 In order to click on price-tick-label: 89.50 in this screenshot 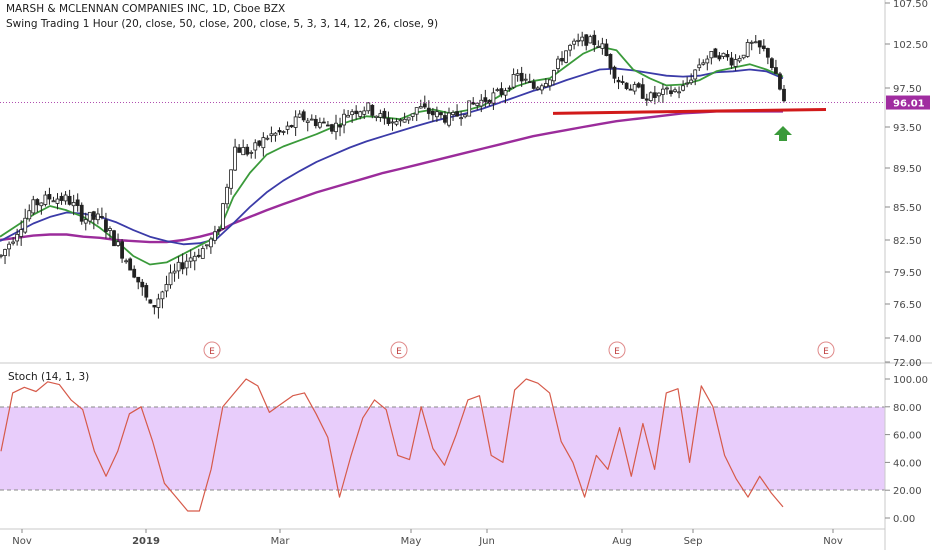, I will do `click(907, 169)`.